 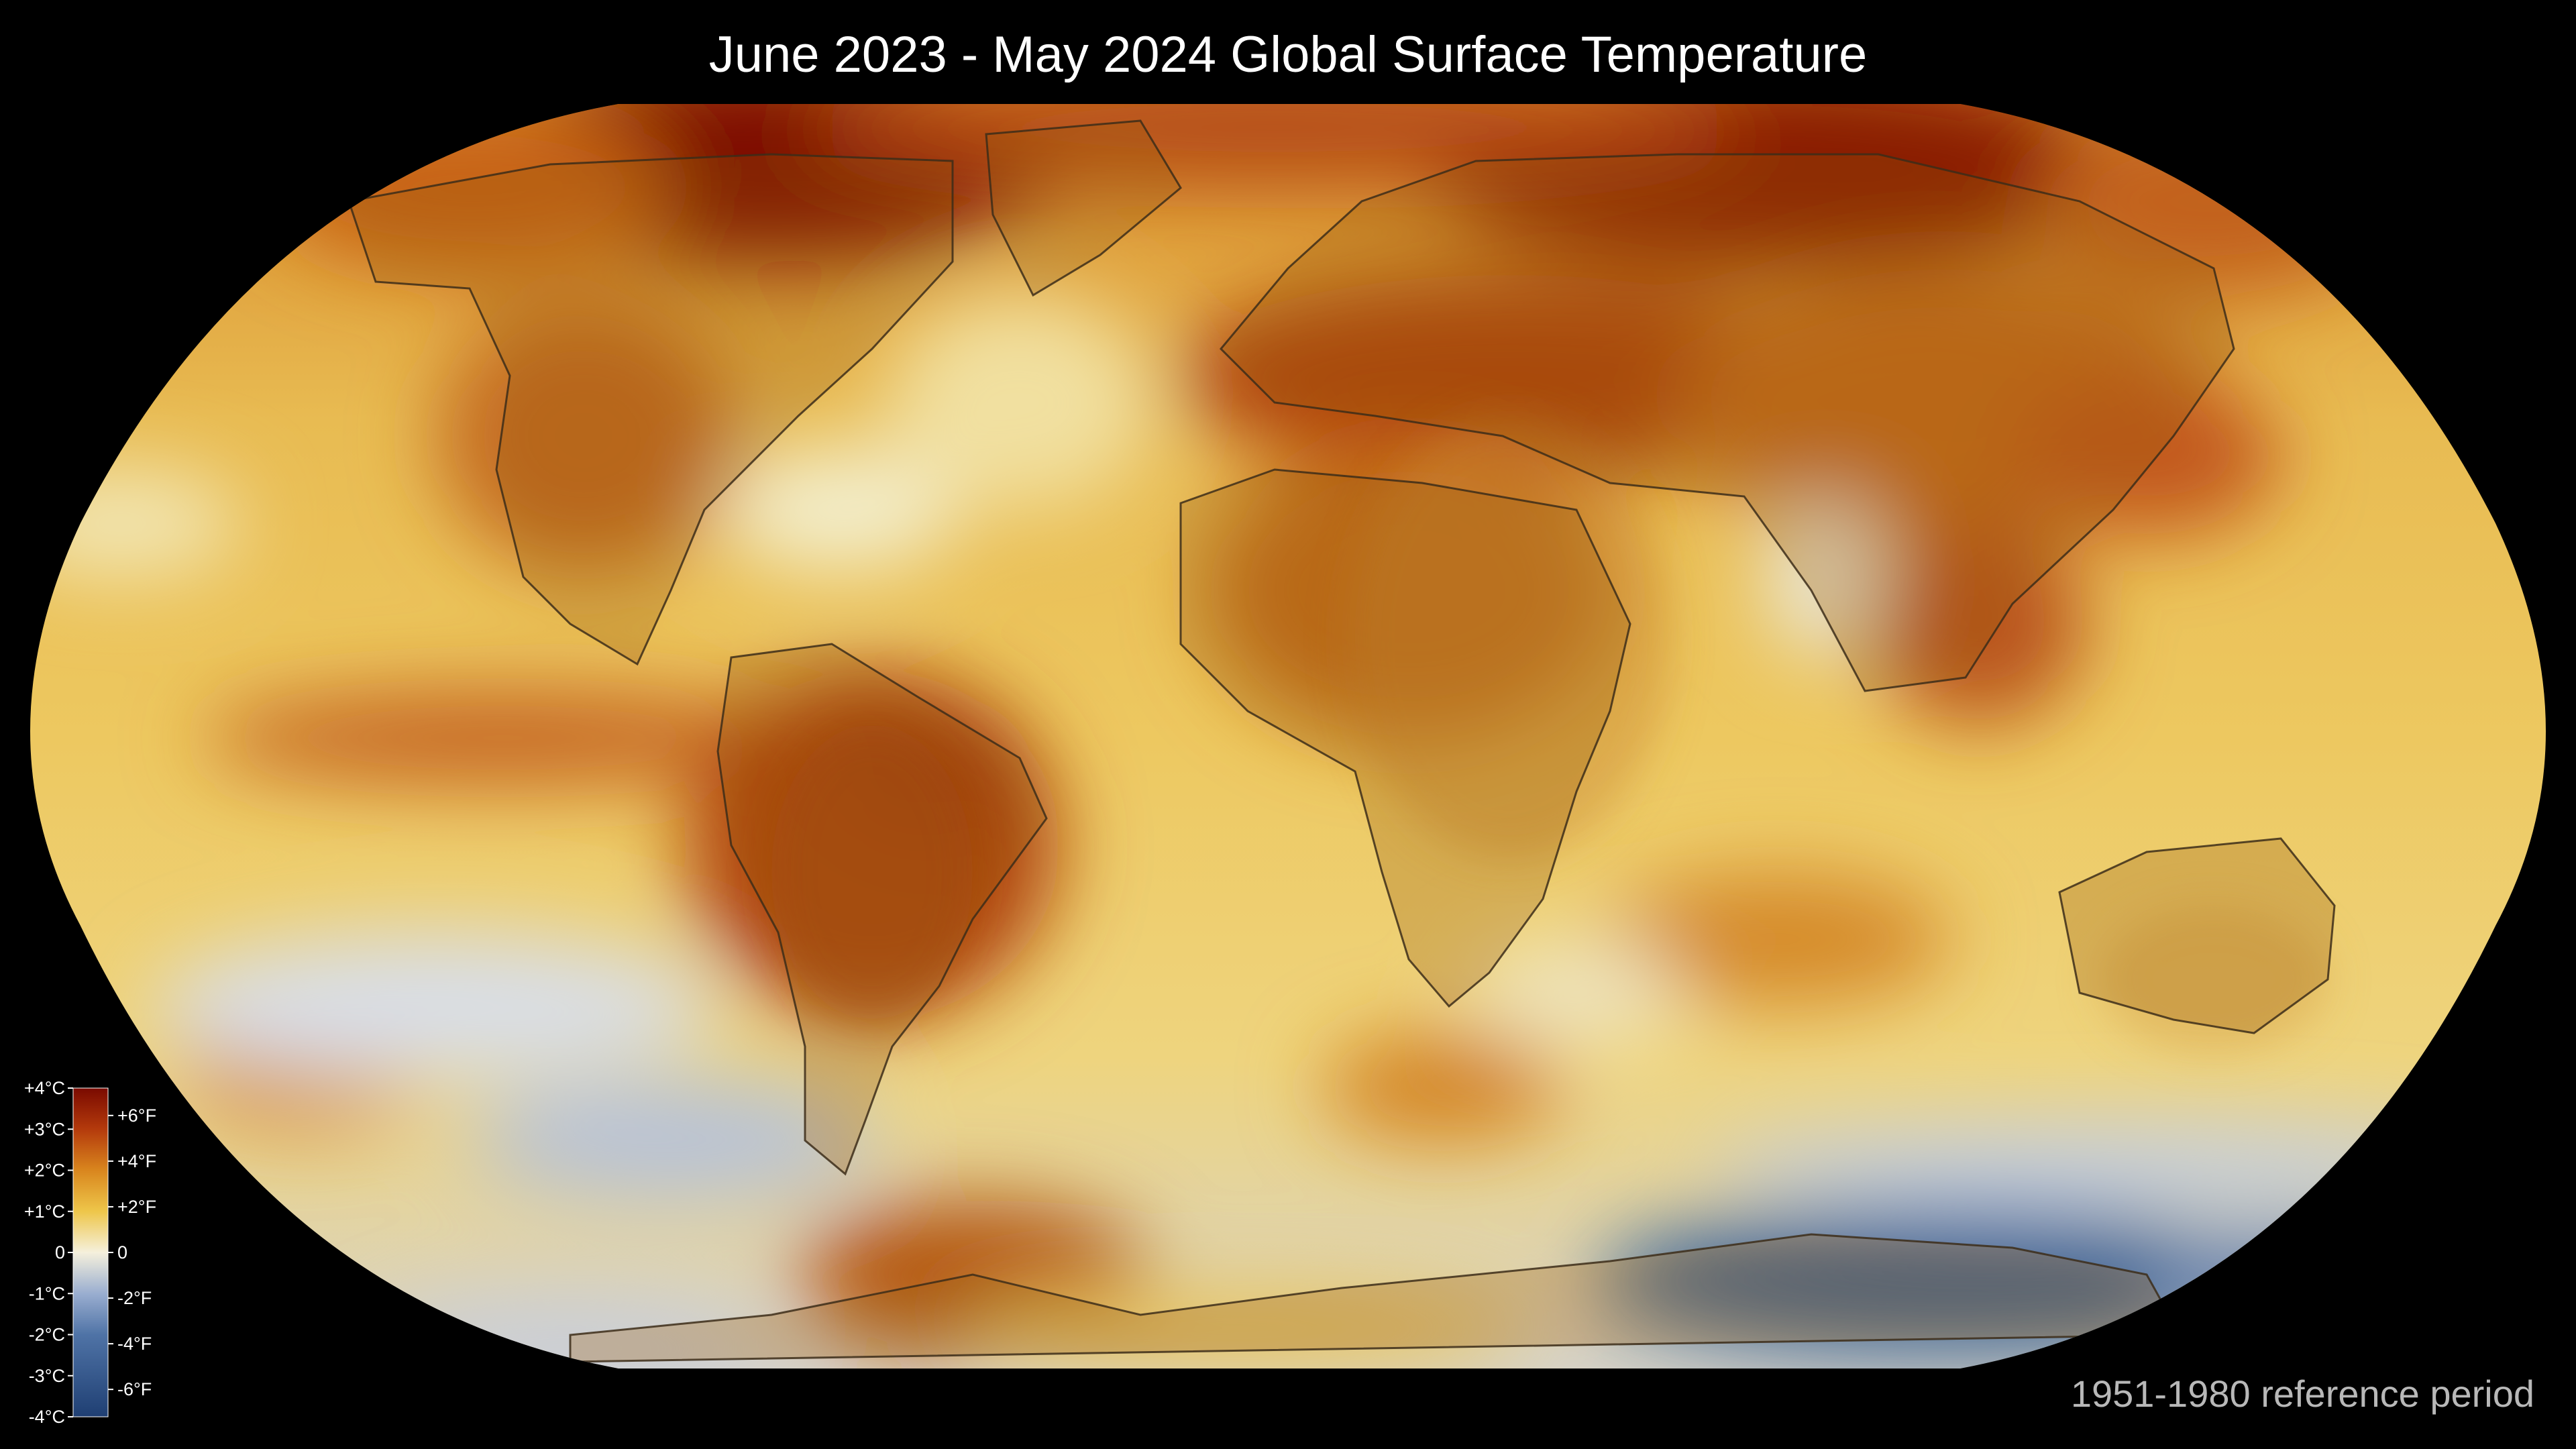 What do you see at coordinates (47, 1335) in the screenshot?
I see `celsius-tick-label: -2°C` at bounding box center [47, 1335].